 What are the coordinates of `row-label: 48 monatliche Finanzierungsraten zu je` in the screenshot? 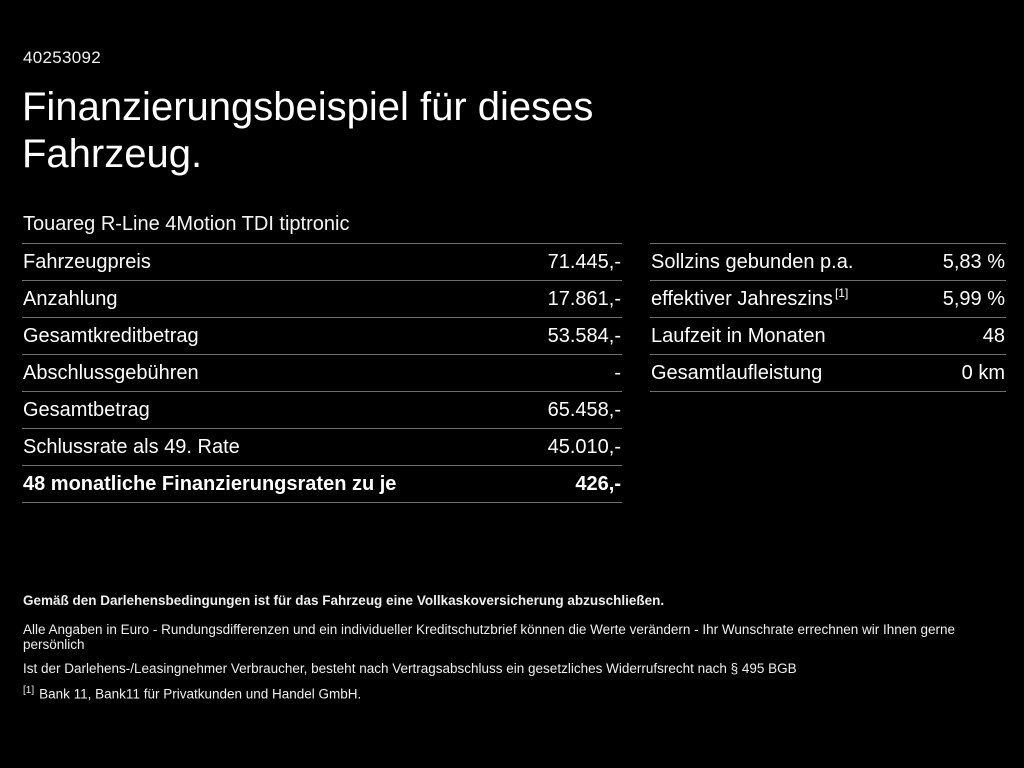 It's located at (210, 484).